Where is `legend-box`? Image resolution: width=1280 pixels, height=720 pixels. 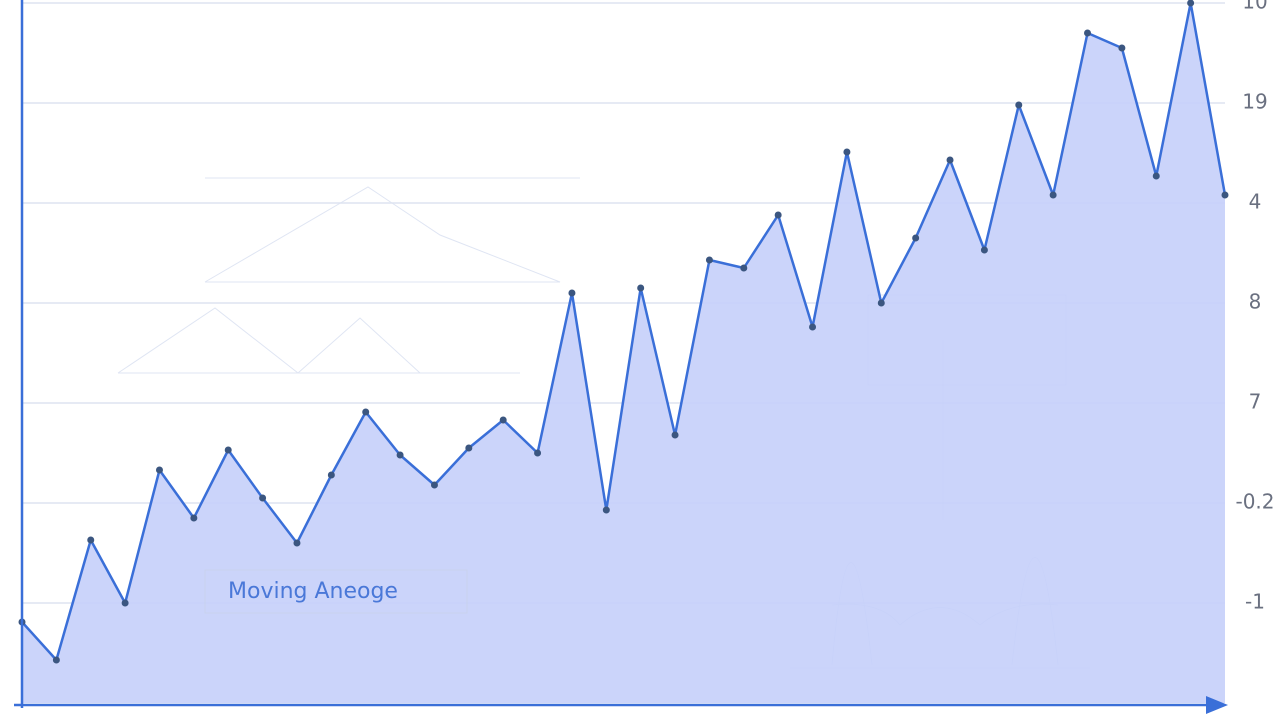
legend-box is located at coordinates (336, 591).